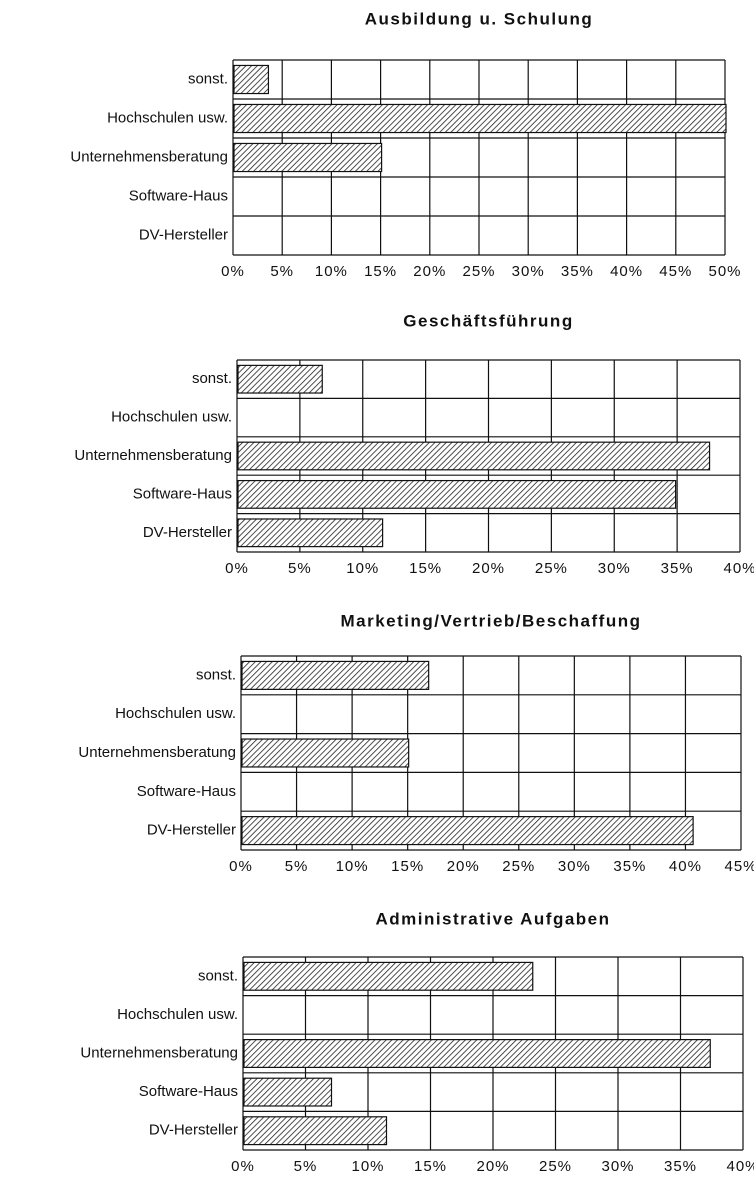 This screenshot has width=754, height=1177. Describe the element at coordinates (490, 620) in the screenshot. I see `chart-title: Marketing/Vertrieb/Beschaffung` at that location.